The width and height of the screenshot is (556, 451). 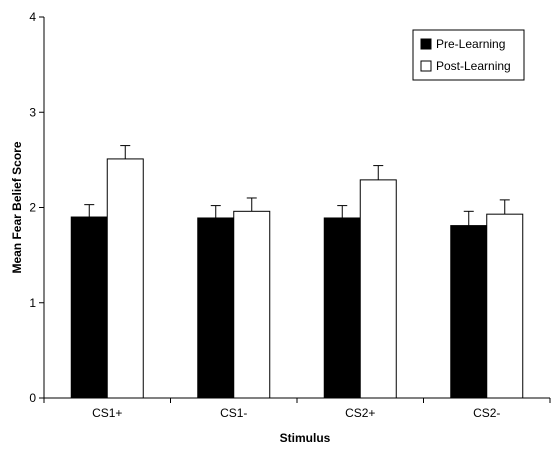 I want to click on x-tick-label: CS1+, so click(x=107, y=413).